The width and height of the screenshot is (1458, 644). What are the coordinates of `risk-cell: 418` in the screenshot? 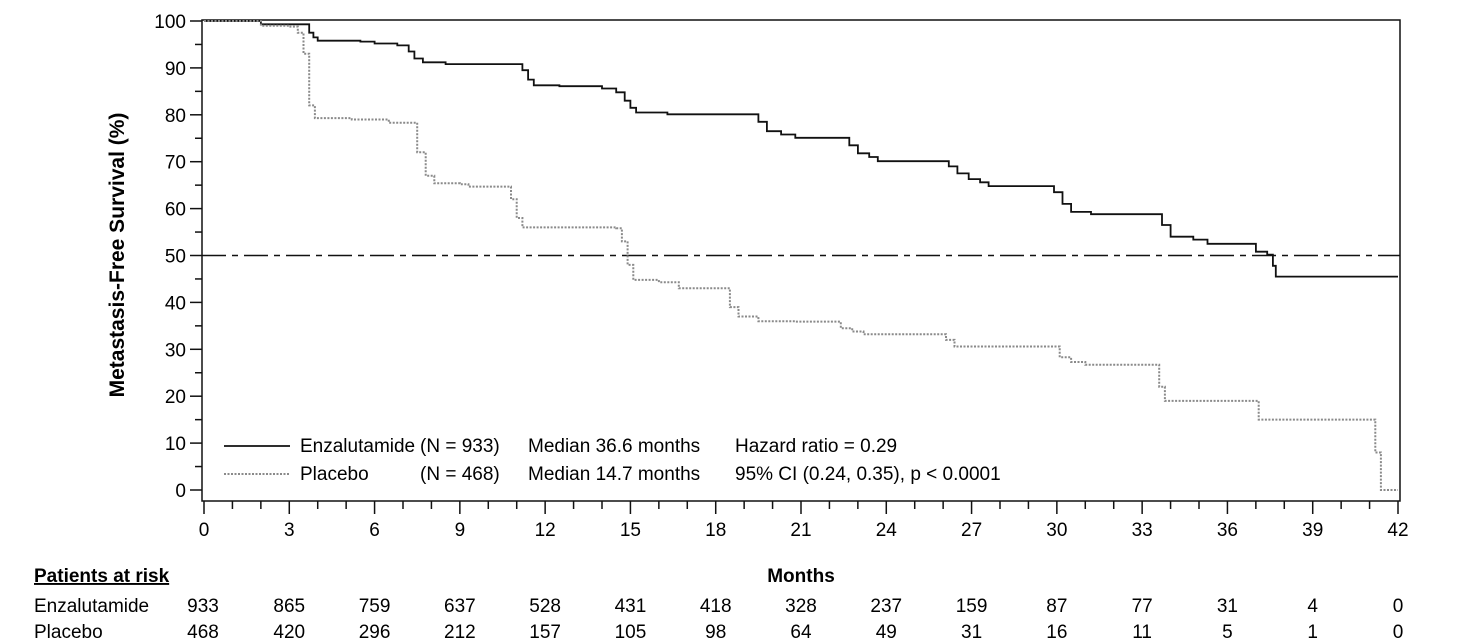 It's located at (716, 606).